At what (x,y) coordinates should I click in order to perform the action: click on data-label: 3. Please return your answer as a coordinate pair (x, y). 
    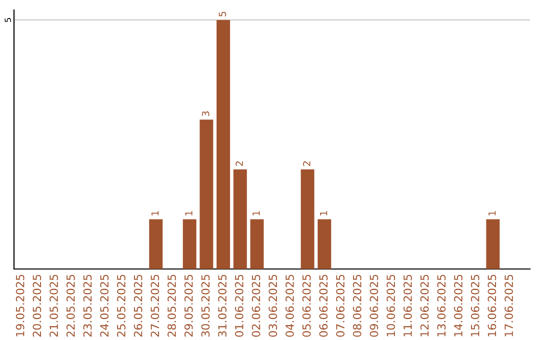
    Looking at the image, I should click on (206, 113).